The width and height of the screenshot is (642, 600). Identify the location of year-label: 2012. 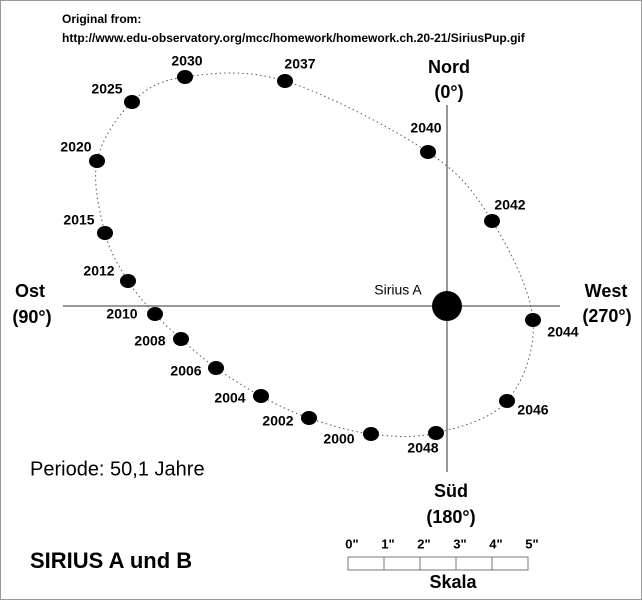
(98, 271).